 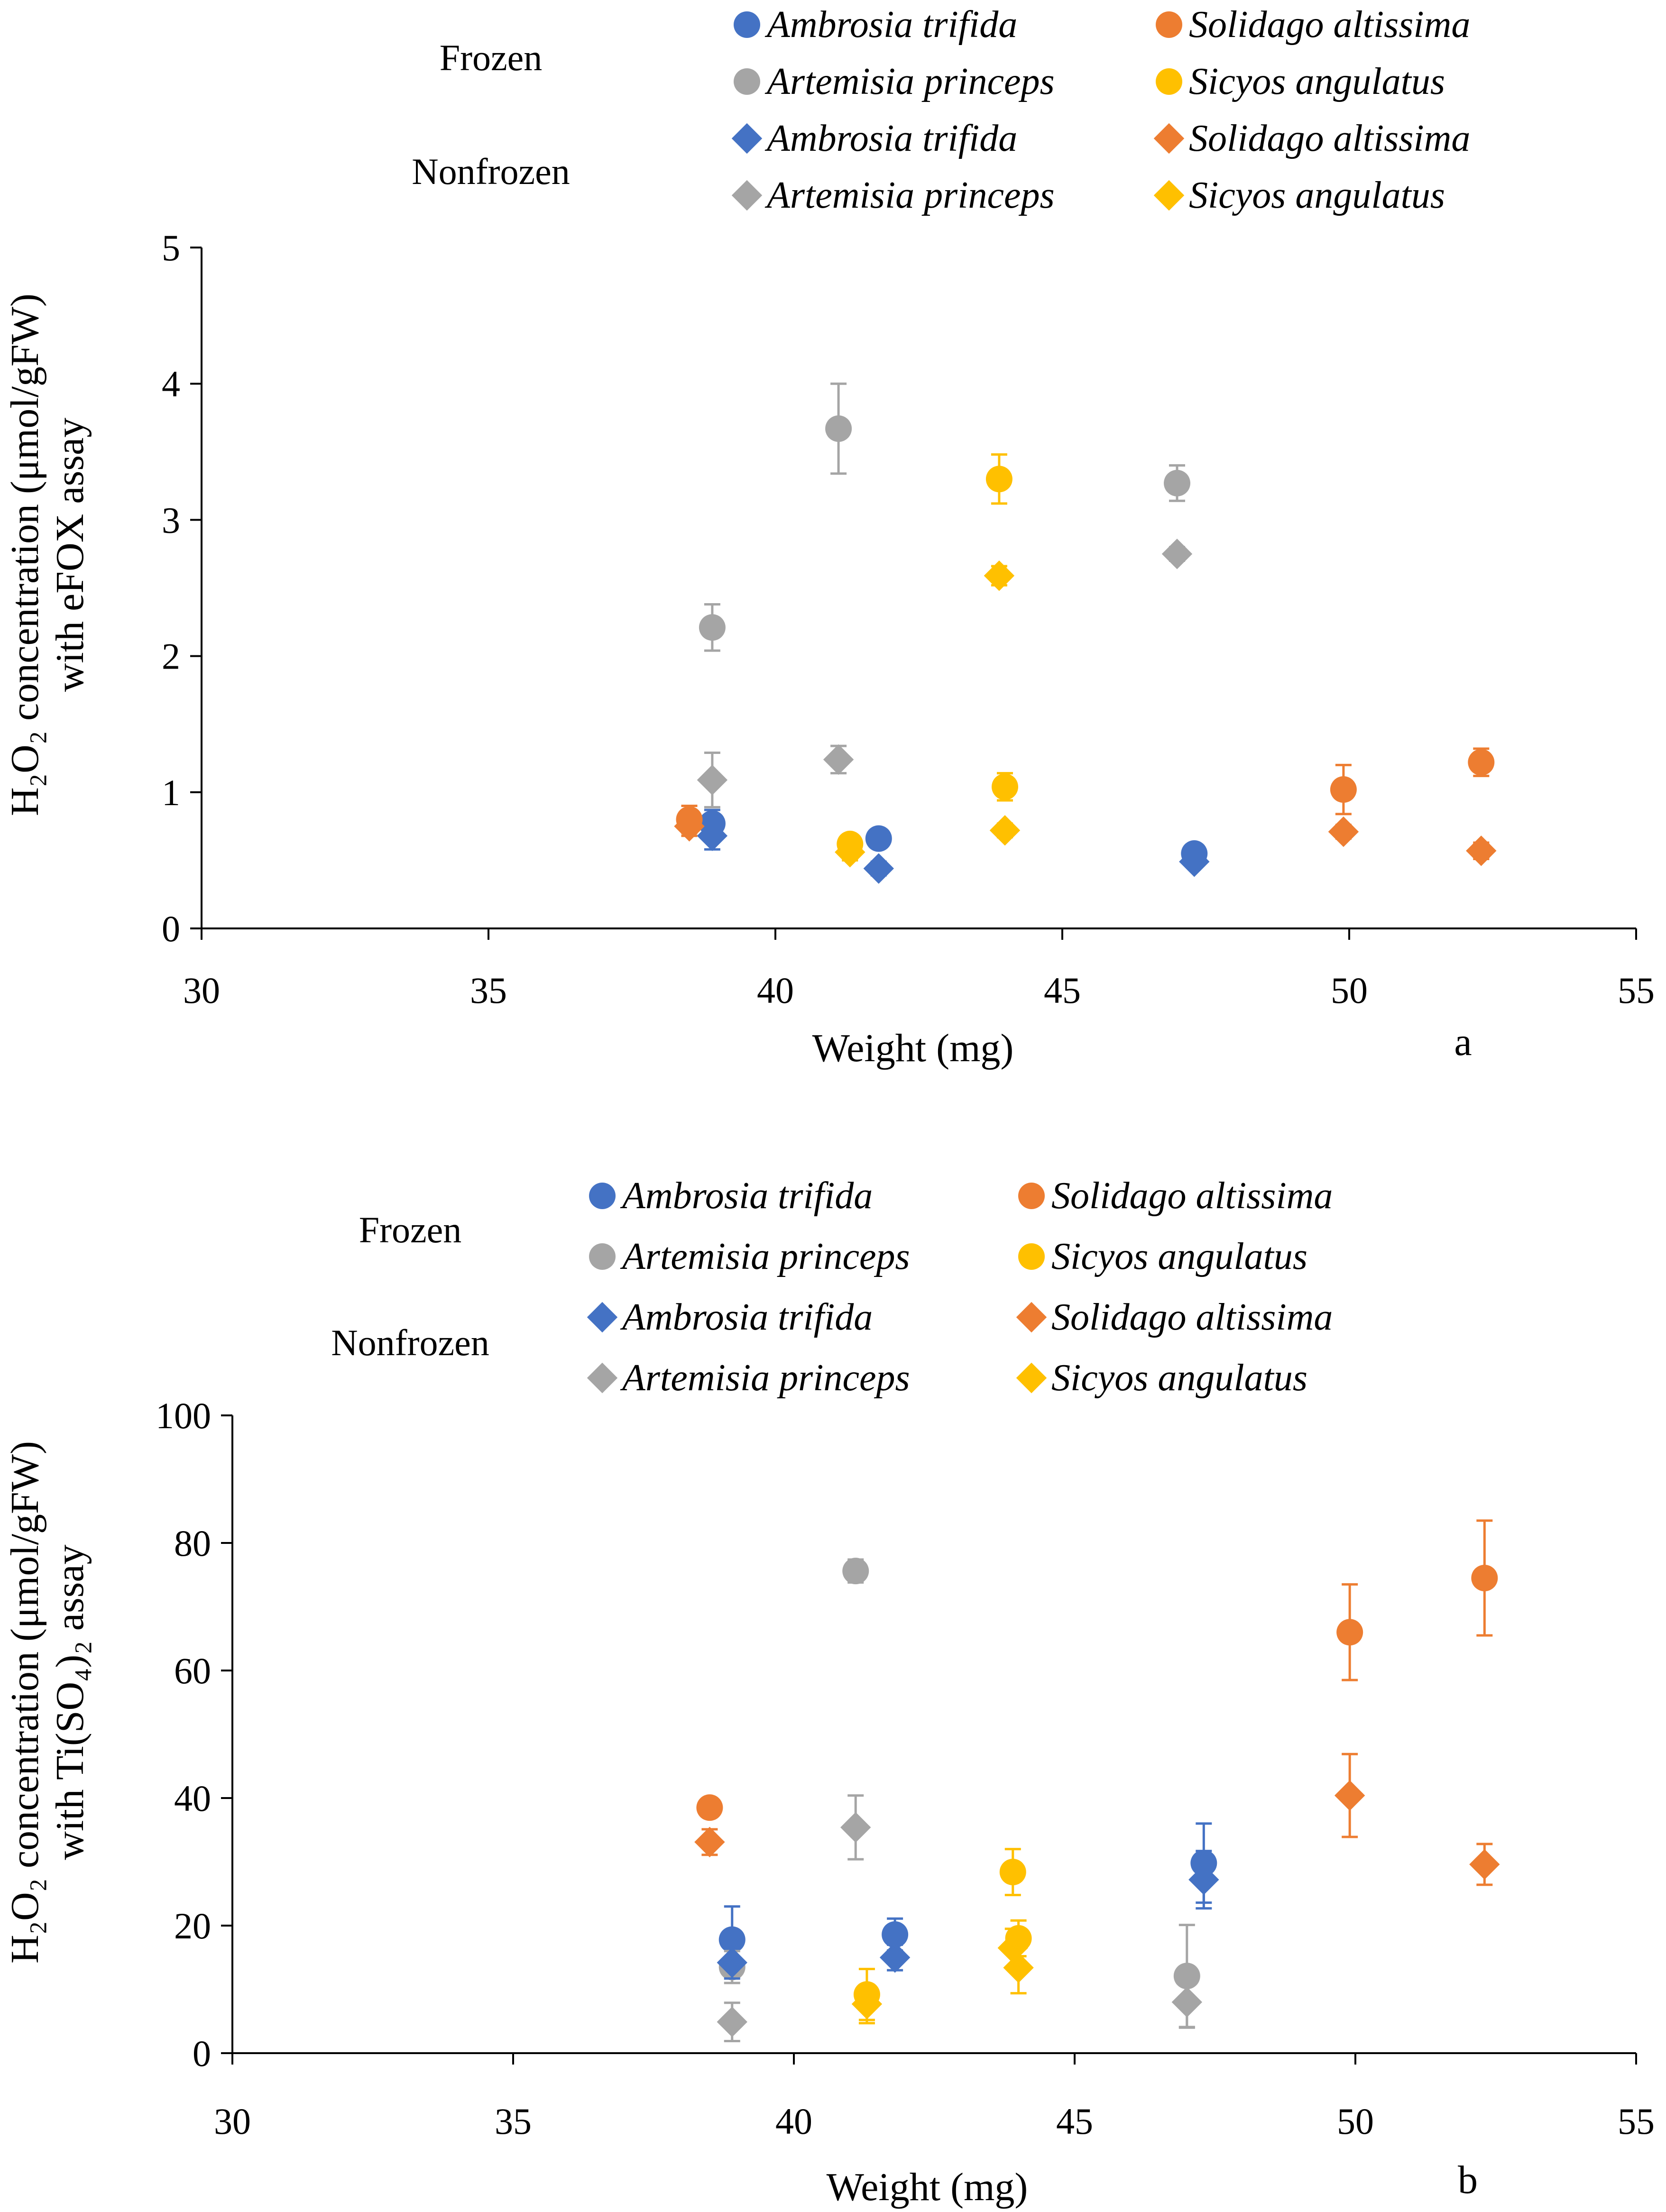 I want to click on series-ambrosia-trifida-nonfrozen, so click(x=968, y=1915).